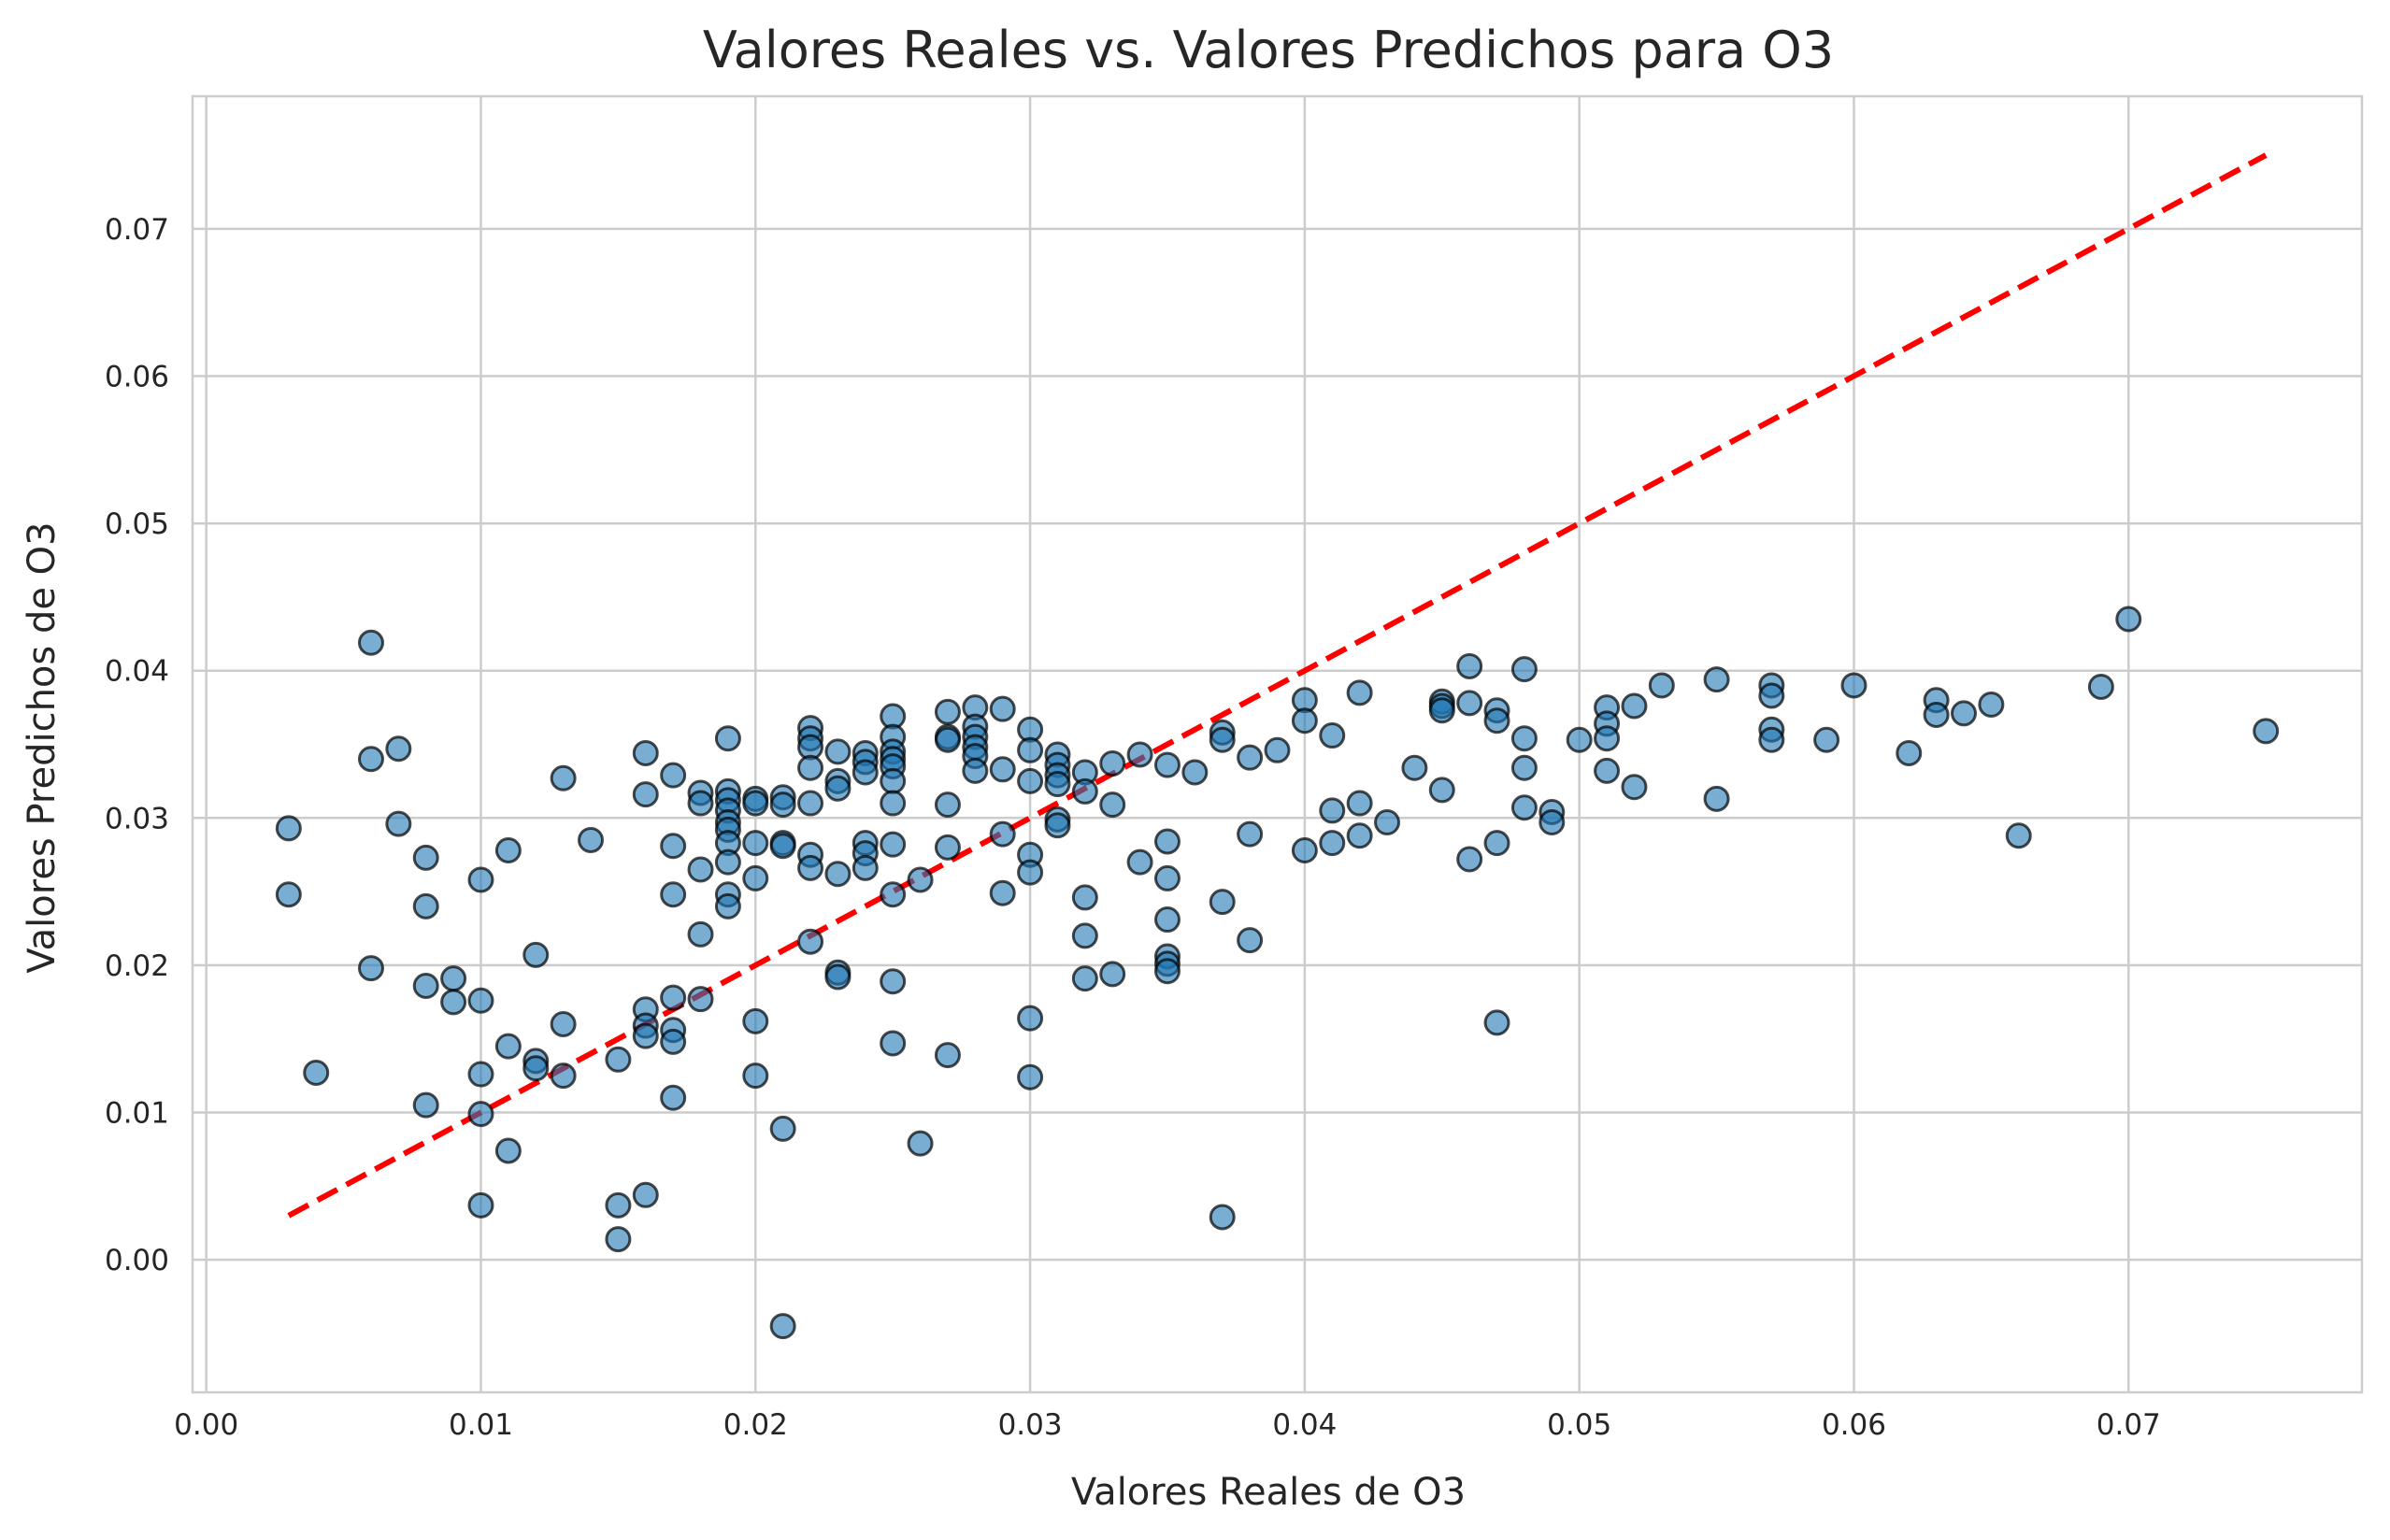 Image resolution: width=2390 pixels, height=1540 pixels. Describe the element at coordinates (137, 1260) in the screenshot. I see `y-tick-label: 0.00` at that location.